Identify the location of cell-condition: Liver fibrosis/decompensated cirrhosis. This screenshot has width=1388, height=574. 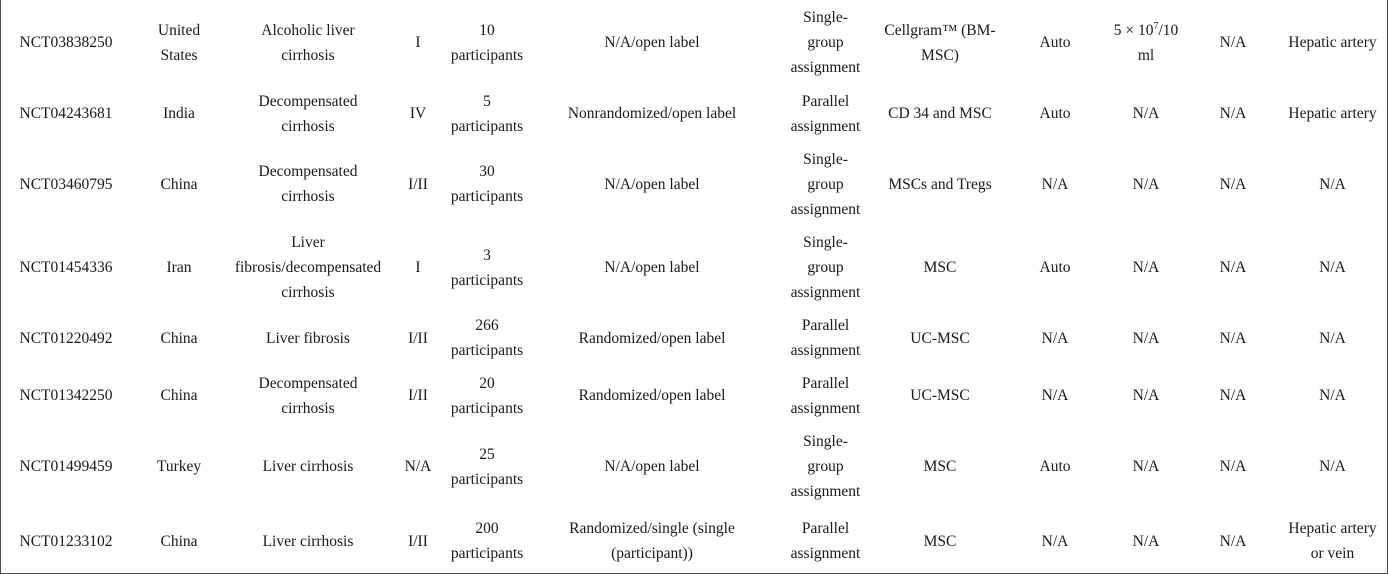
(308, 267).